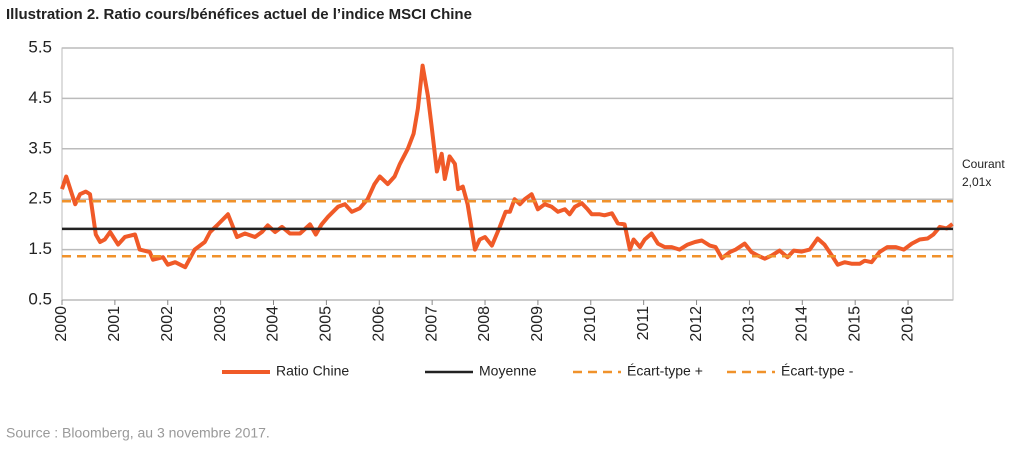  I want to click on y-tick-label: 3.5, so click(40, 147).